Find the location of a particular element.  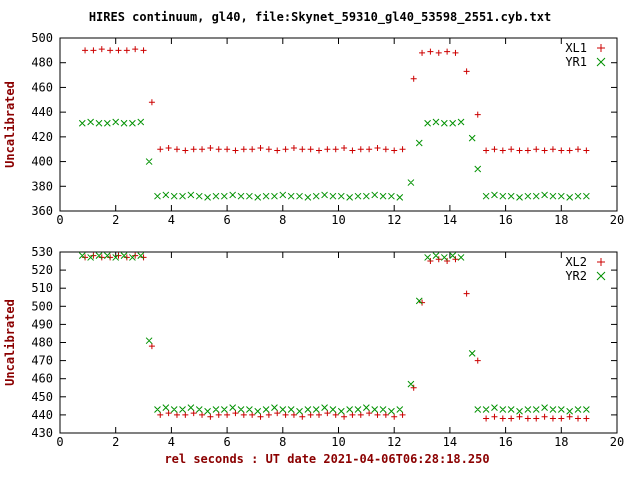

legend-label-yr1: YR1 is located at coordinates (576, 62).